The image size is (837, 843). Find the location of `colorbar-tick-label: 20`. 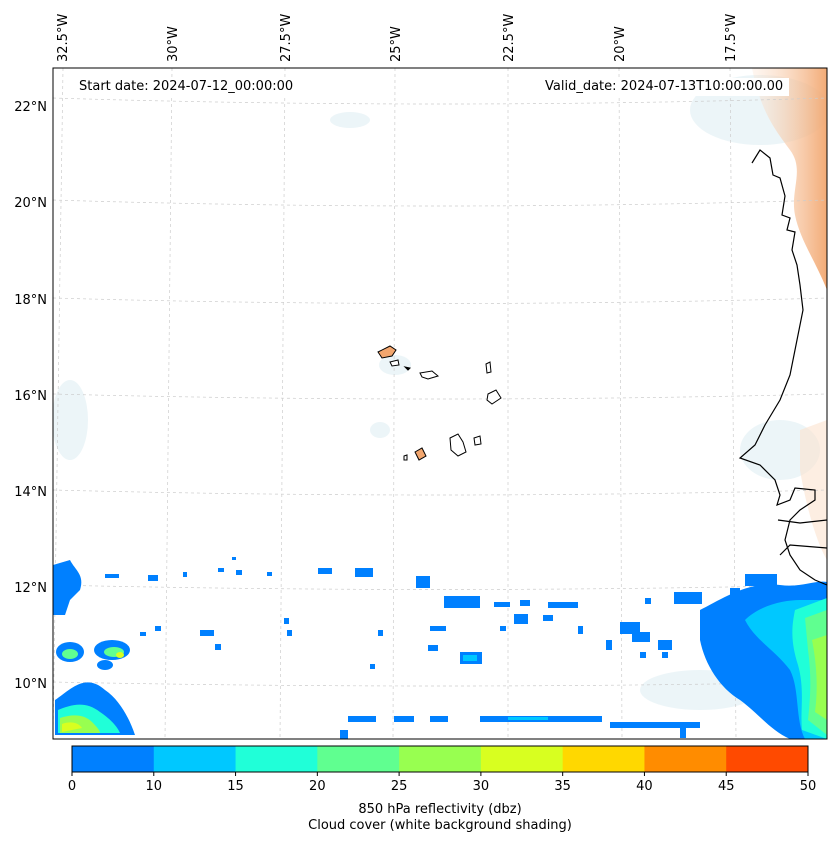

colorbar-tick-label: 20 is located at coordinates (317, 786).